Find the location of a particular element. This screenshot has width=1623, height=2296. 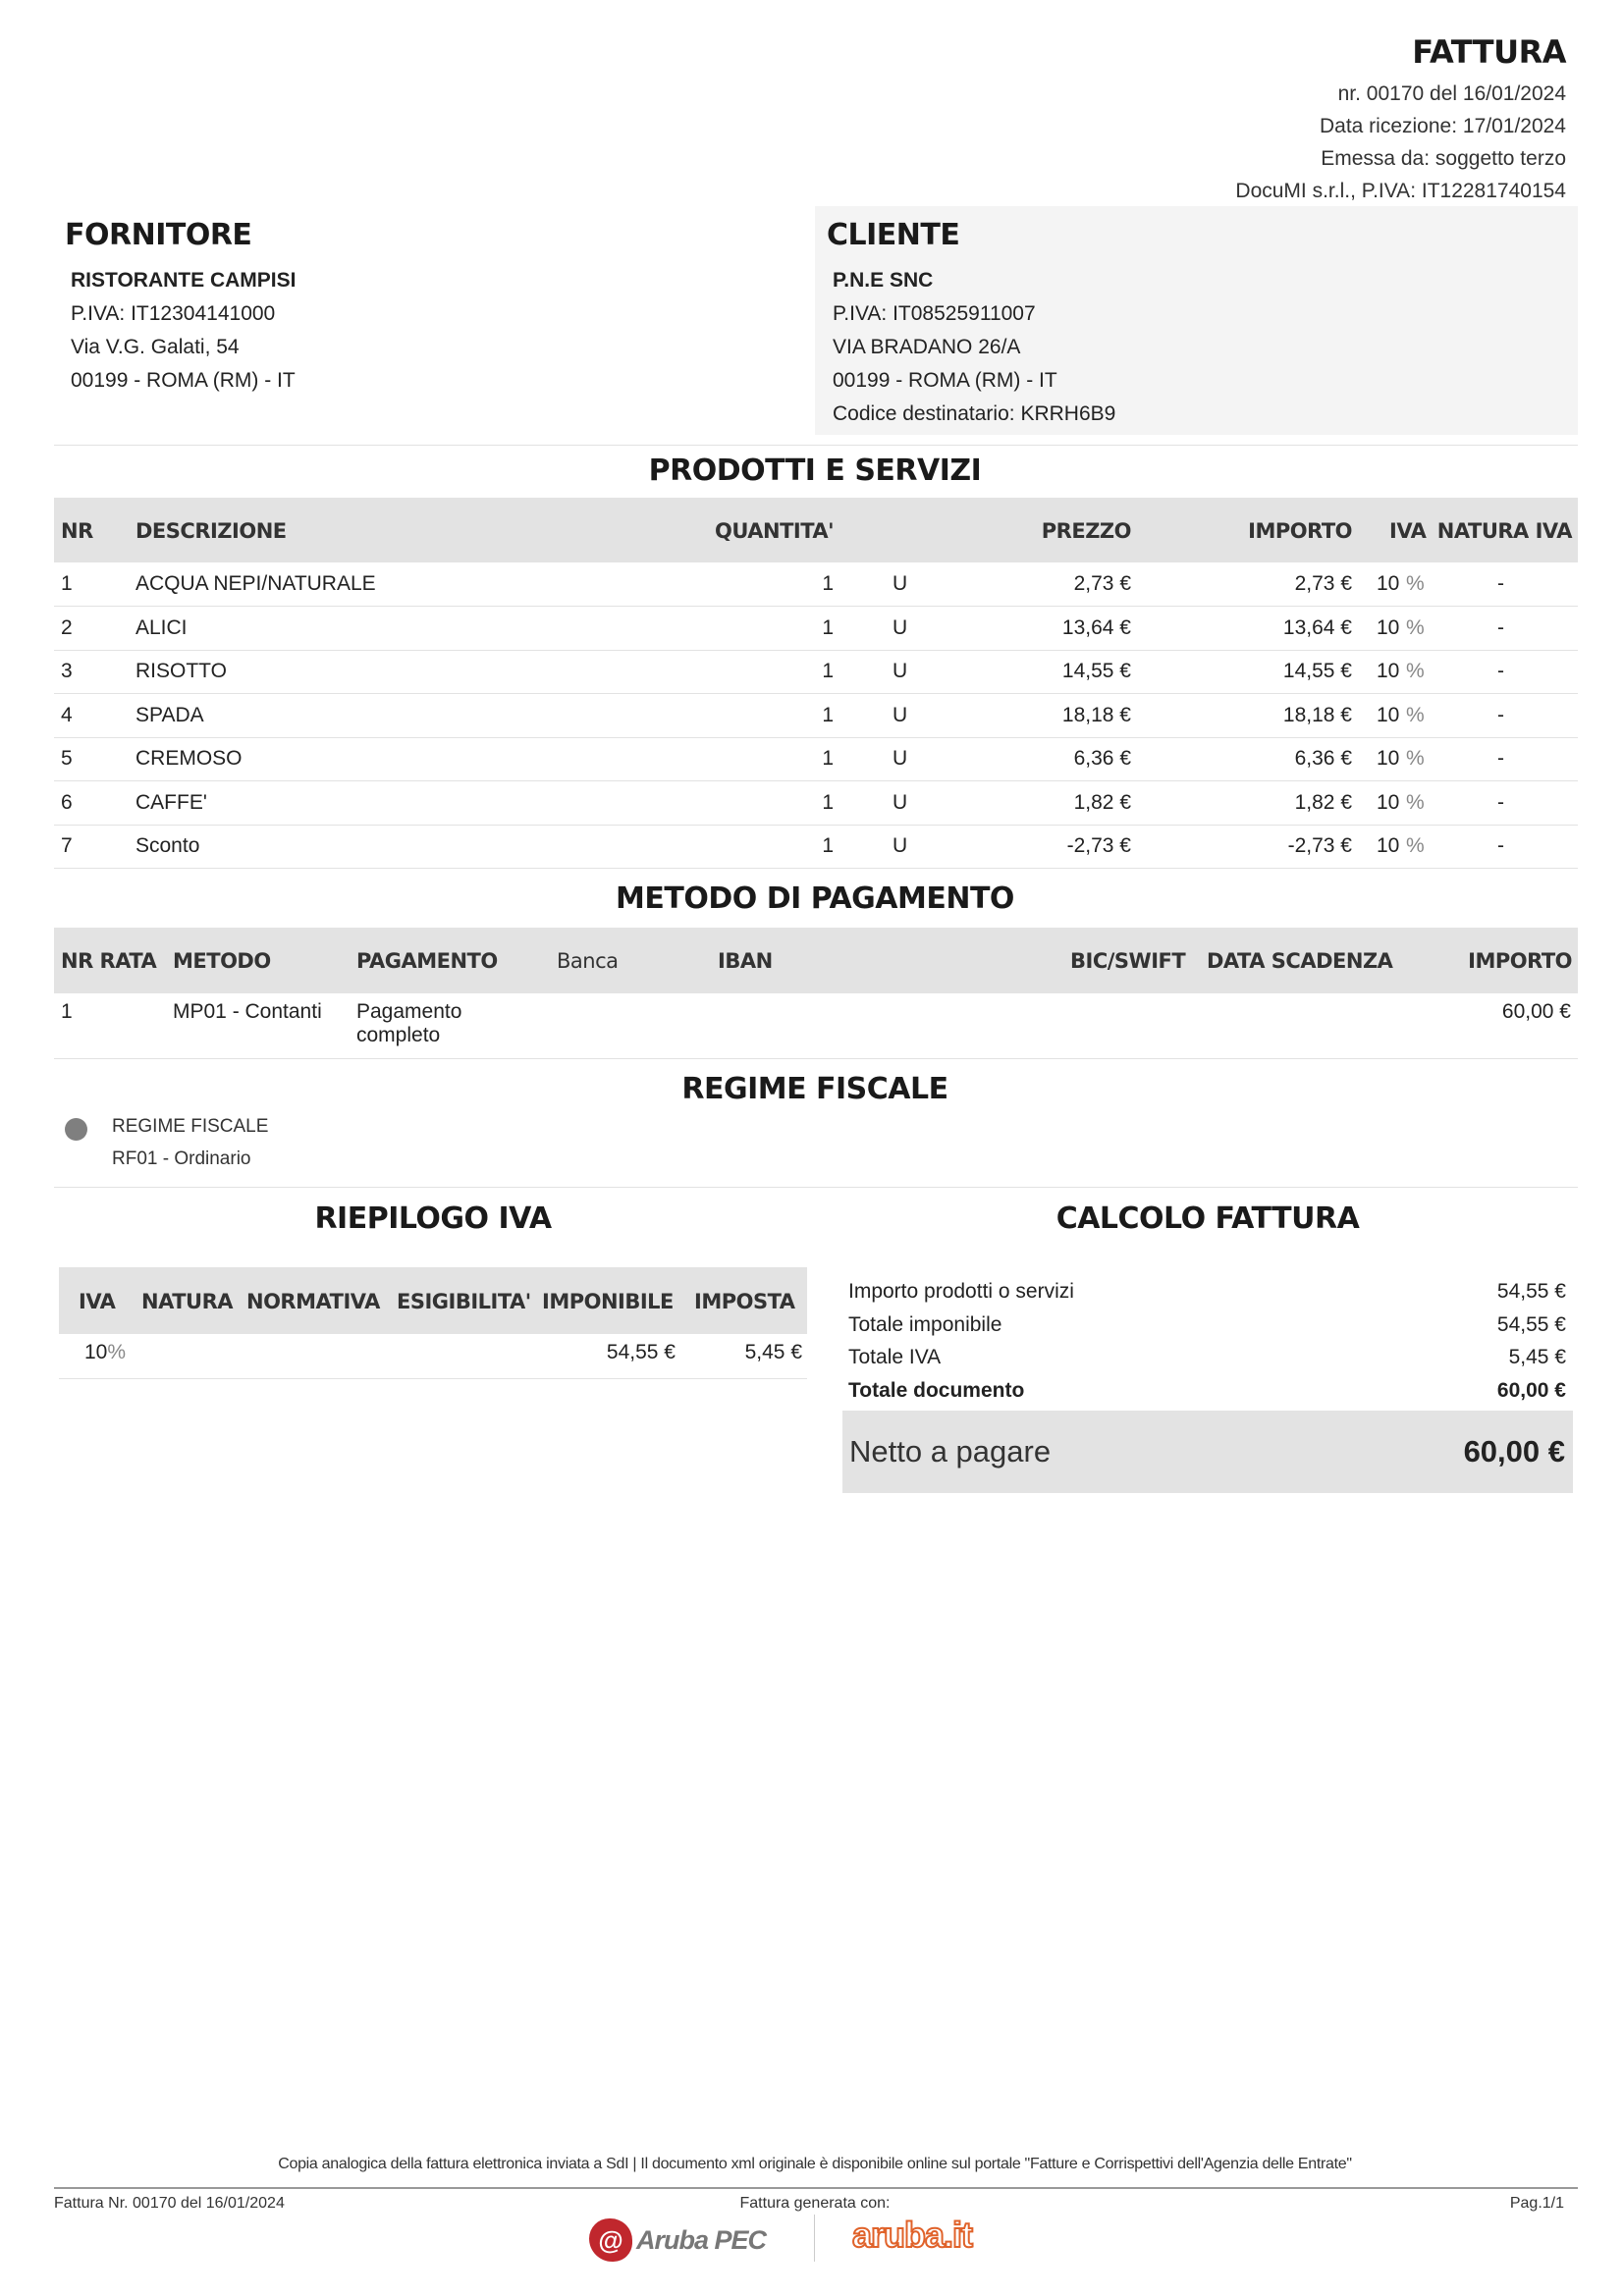

issuer-info: DocuMI s.r.l., P.IVA: IT12281740154 is located at coordinates (1400, 191).